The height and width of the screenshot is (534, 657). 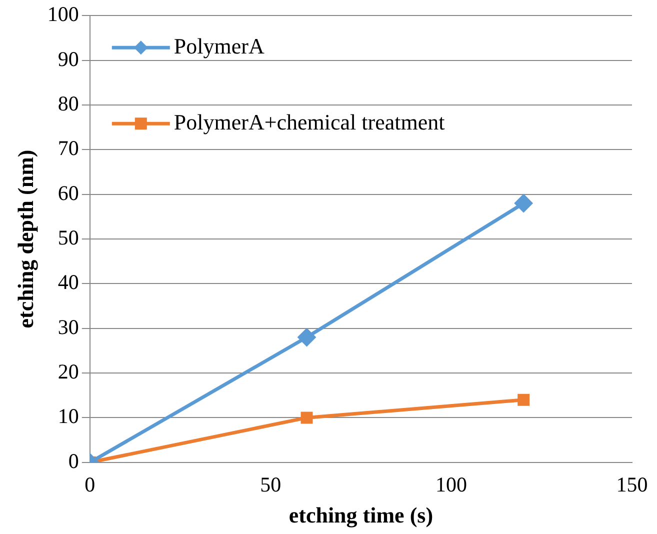 What do you see at coordinates (68, 372) in the screenshot?
I see `y-tick-label: 20` at bounding box center [68, 372].